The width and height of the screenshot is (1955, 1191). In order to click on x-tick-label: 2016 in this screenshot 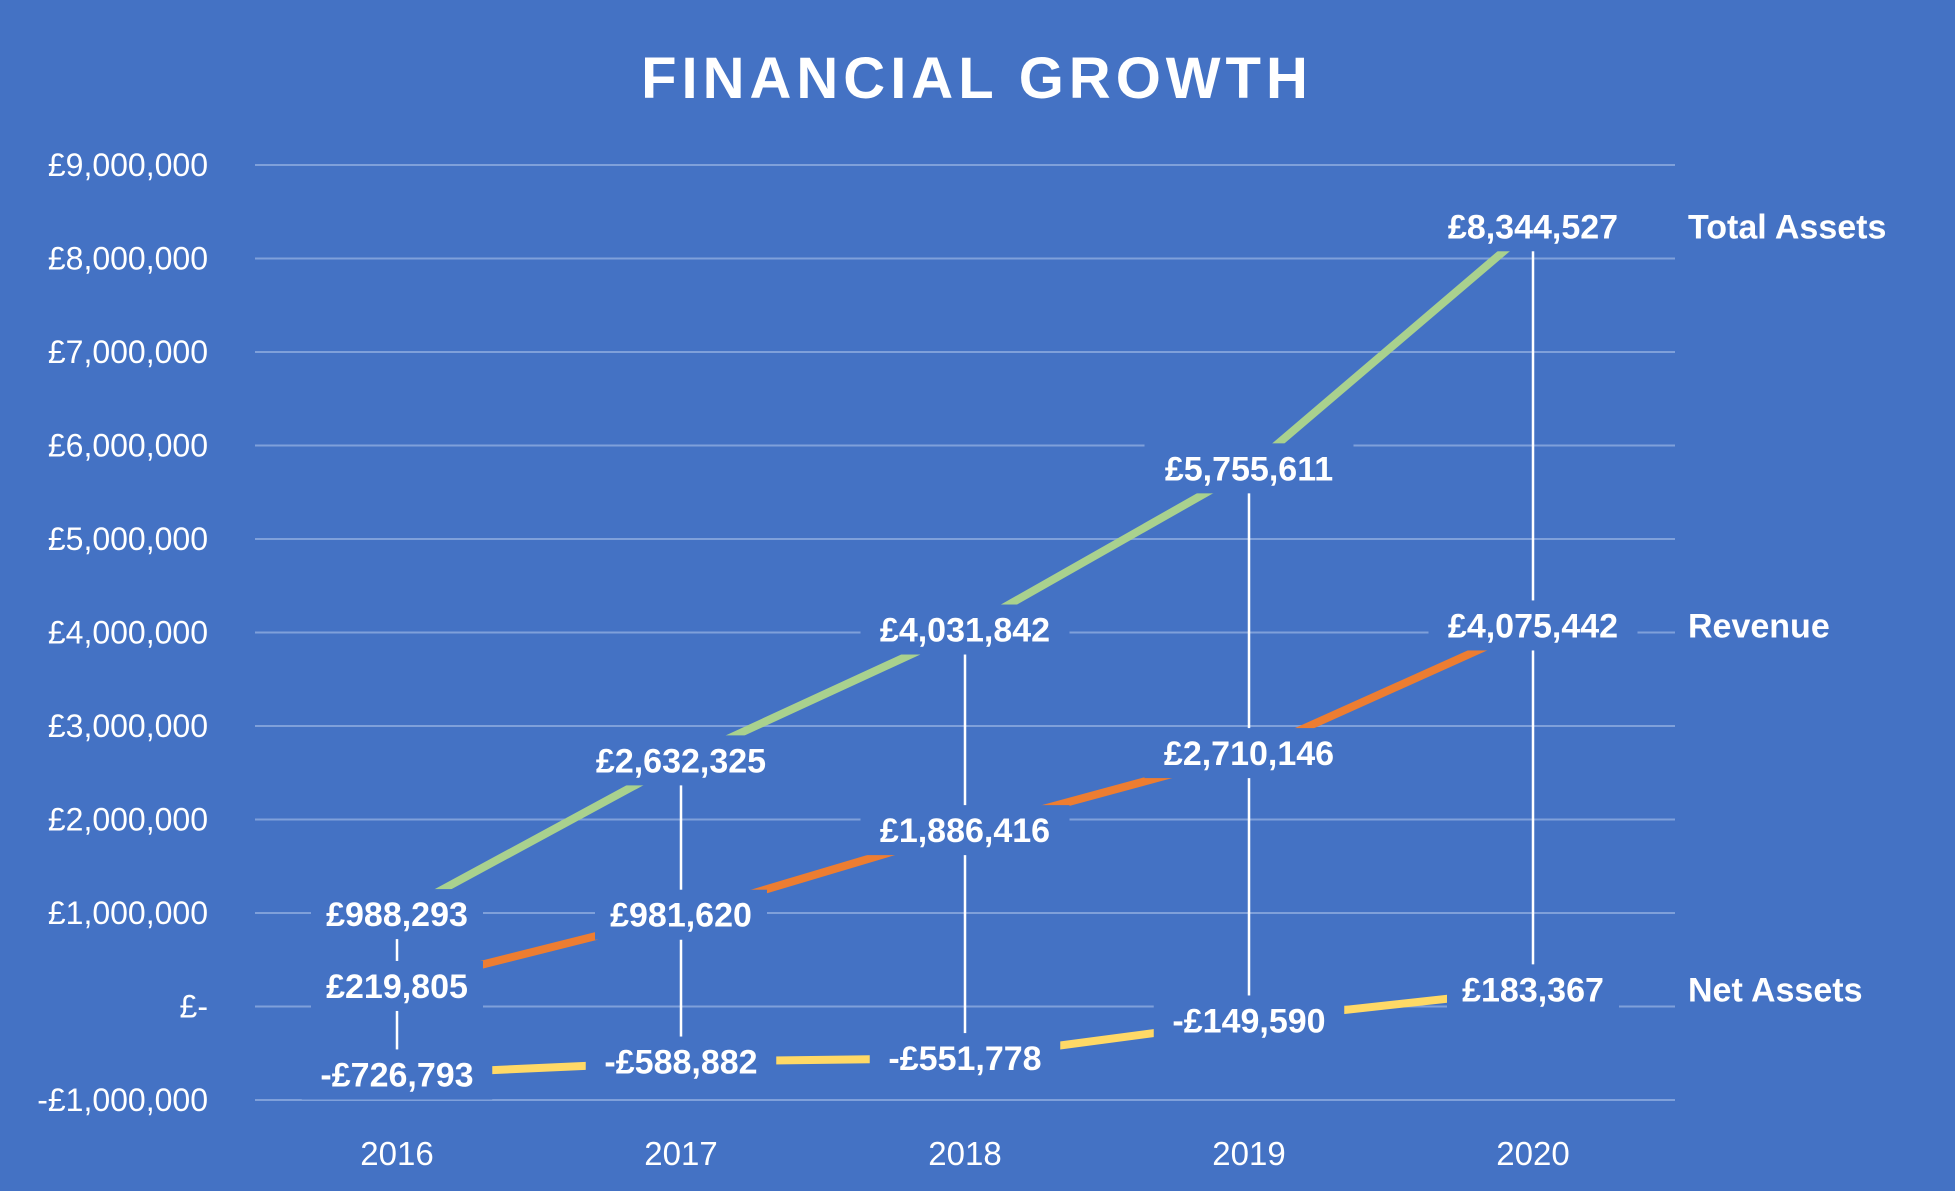, I will do `click(396, 1153)`.